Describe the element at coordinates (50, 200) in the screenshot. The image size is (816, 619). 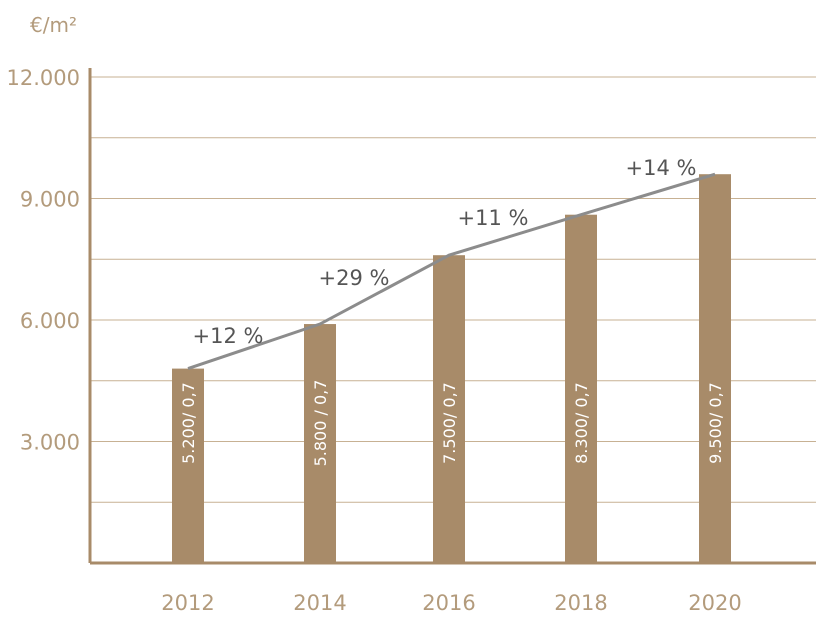
I see `y-tick-label: 9.000` at that location.